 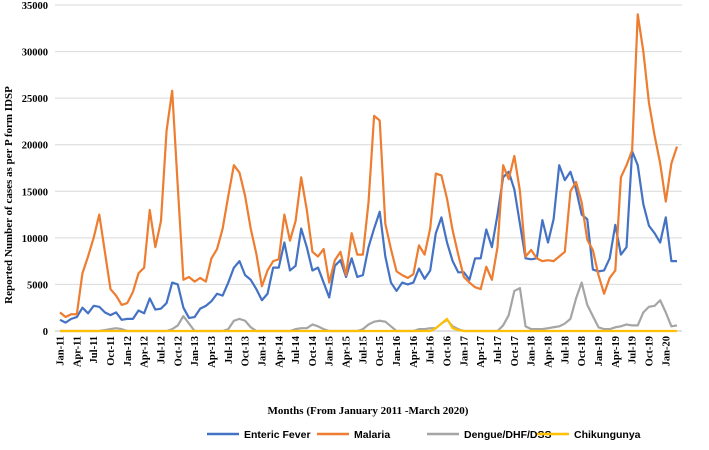 I want to click on x-tick-label: Jul-12, so click(x=161, y=350).